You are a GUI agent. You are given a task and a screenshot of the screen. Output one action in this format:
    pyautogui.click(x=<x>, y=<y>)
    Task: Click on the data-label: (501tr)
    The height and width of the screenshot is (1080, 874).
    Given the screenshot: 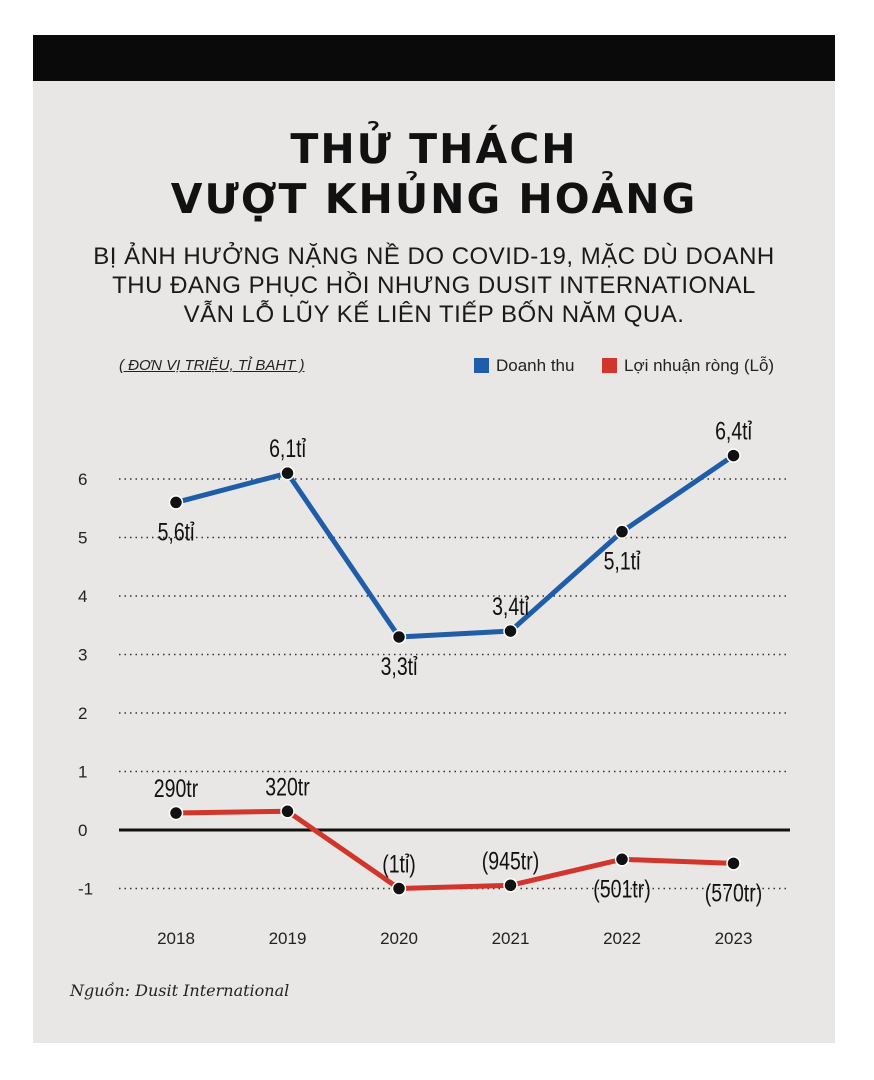 What is the action you would take?
    pyautogui.click(x=621, y=889)
    